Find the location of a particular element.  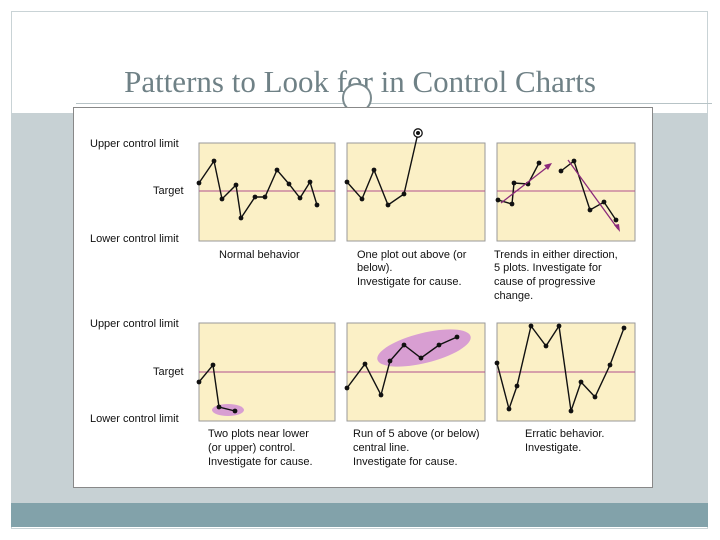

panel-caption-line: below). is located at coordinates (374, 268).